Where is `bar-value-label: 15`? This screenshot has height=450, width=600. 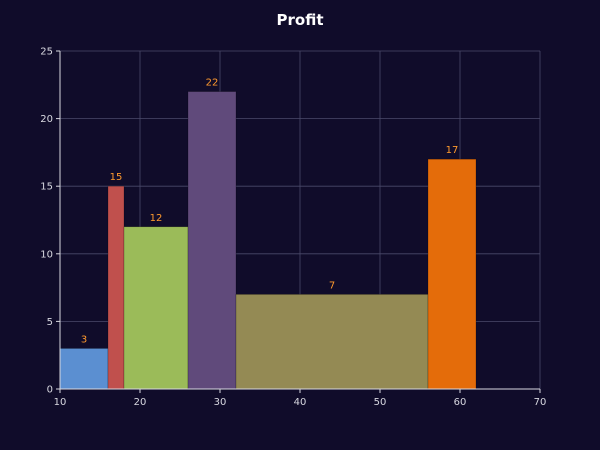 bar-value-label: 15 is located at coordinates (116, 177).